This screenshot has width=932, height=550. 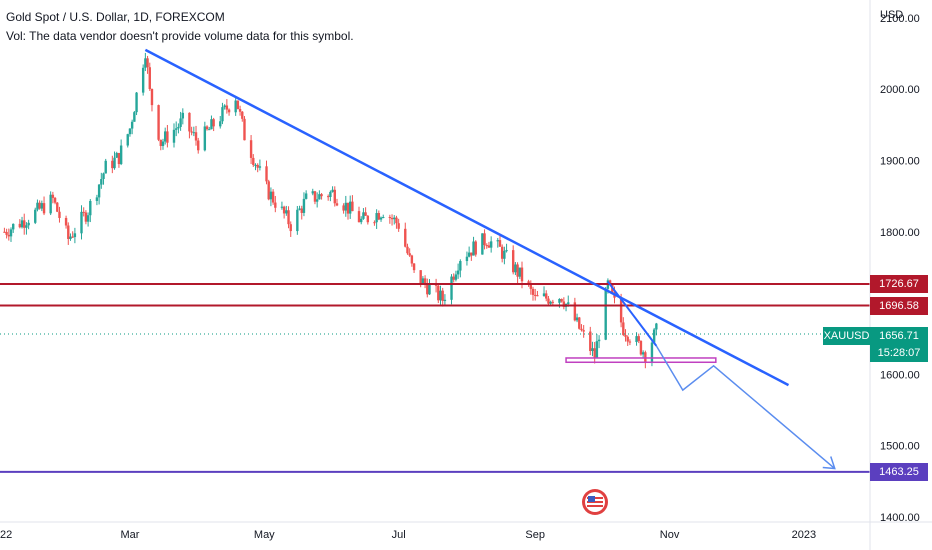 What do you see at coordinates (899, 353) in the screenshot?
I see `bar-countdown: 15:28:07` at bounding box center [899, 353].